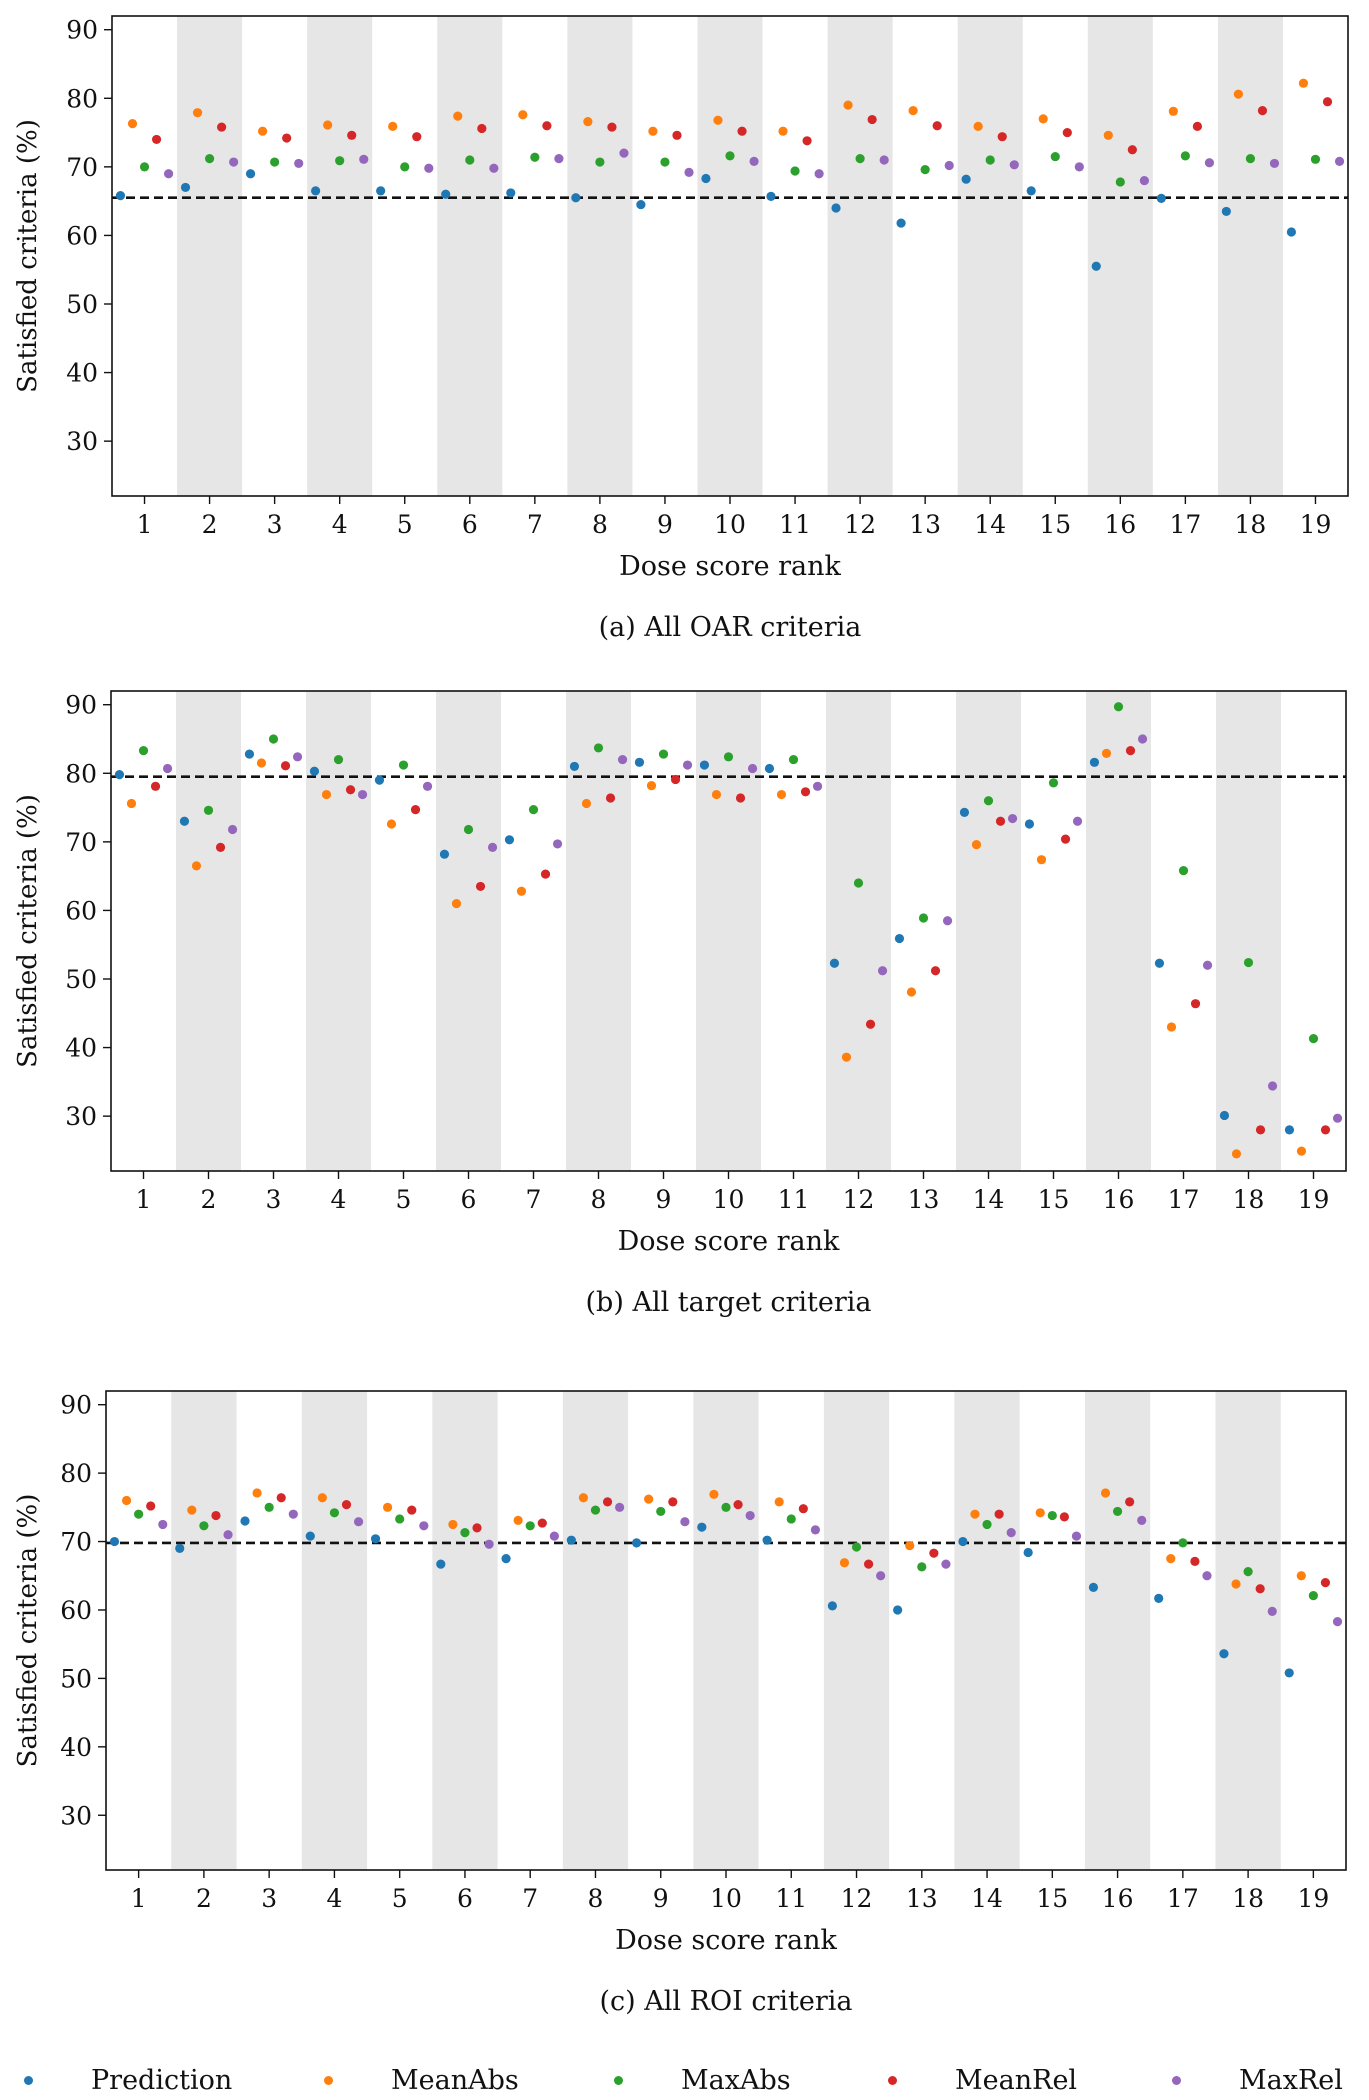  I want to click on x-axis-label: Dose score rank, so click(729, 1241).